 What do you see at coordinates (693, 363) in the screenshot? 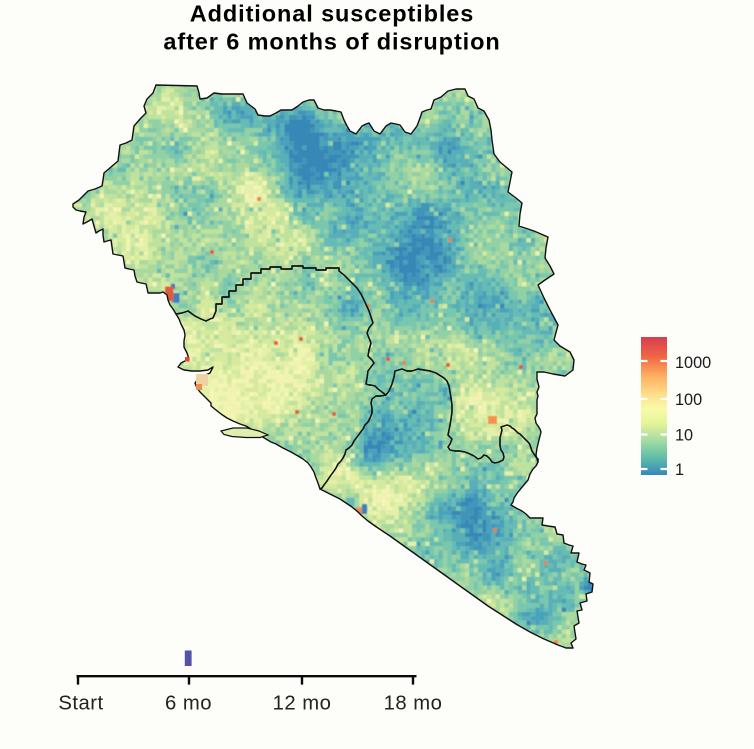
I see `svg-text: 1000` at bounding box center [693, 363].